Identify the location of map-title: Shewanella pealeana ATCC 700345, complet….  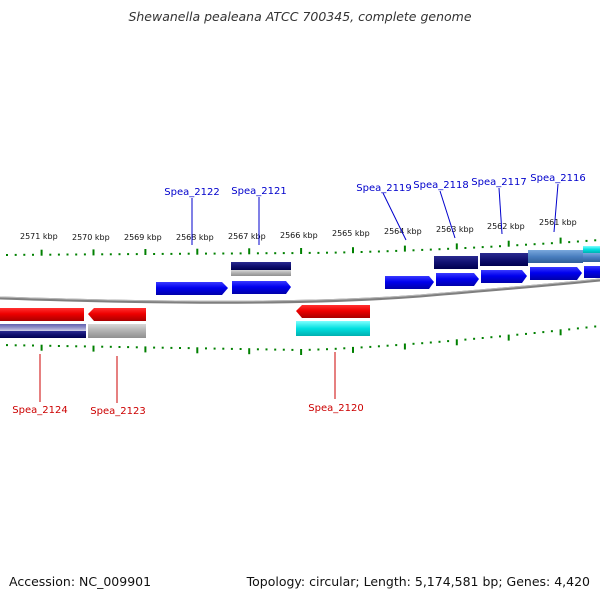
(300, 16).